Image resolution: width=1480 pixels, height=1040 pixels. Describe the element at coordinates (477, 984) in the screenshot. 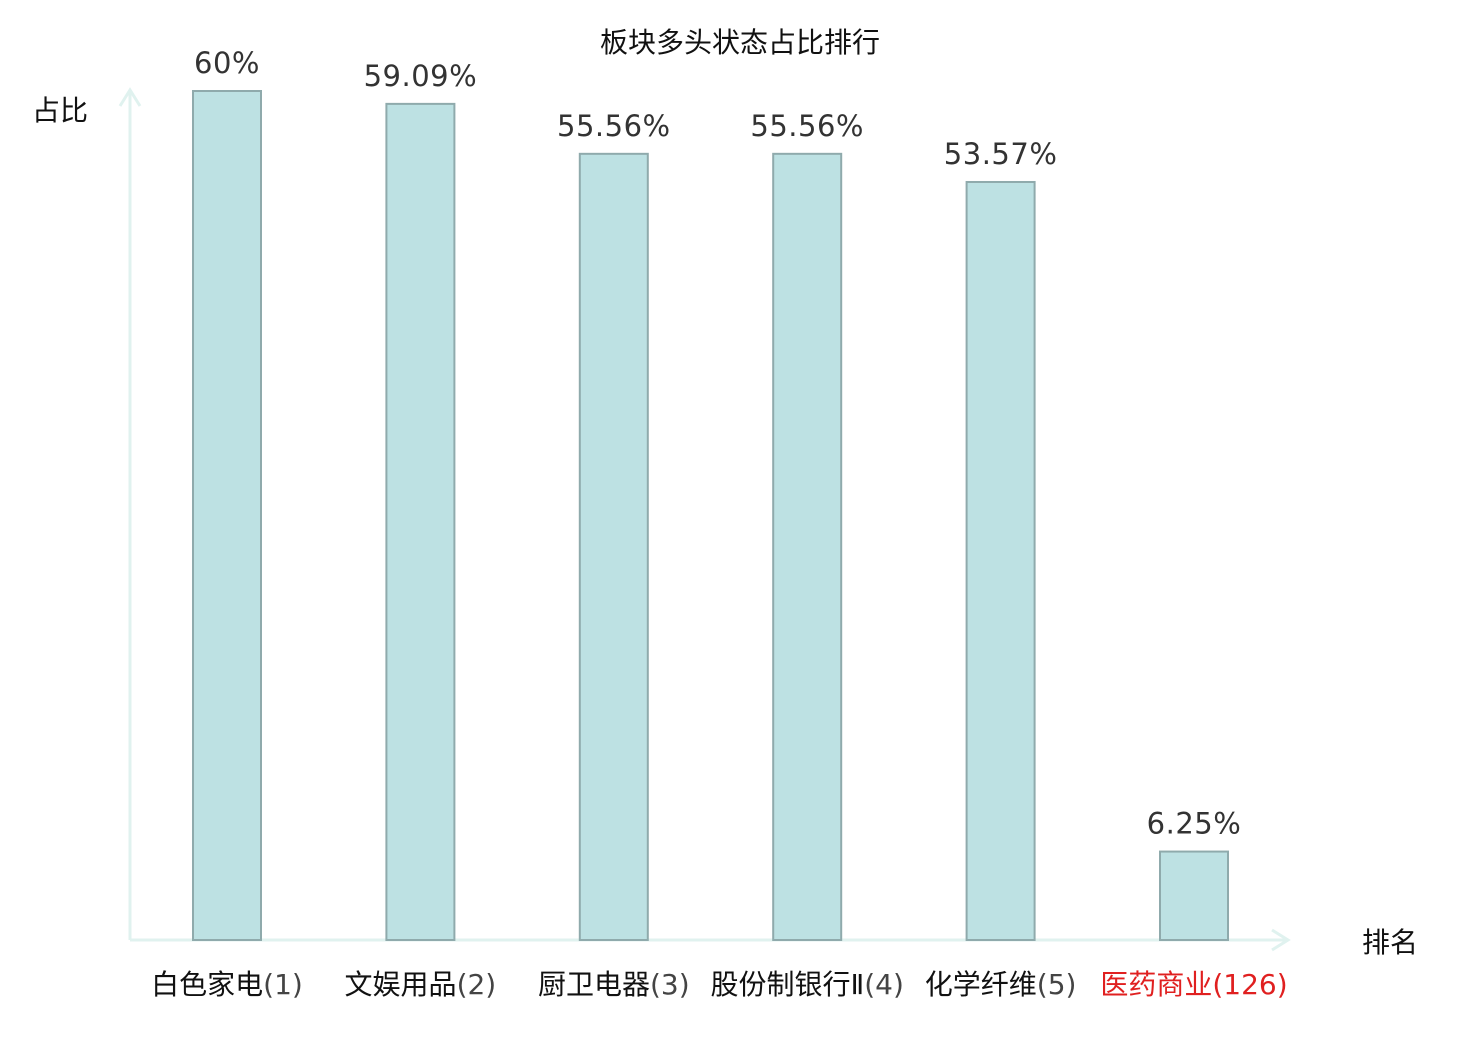

I see `tick-label-rank: (2)` at that location.